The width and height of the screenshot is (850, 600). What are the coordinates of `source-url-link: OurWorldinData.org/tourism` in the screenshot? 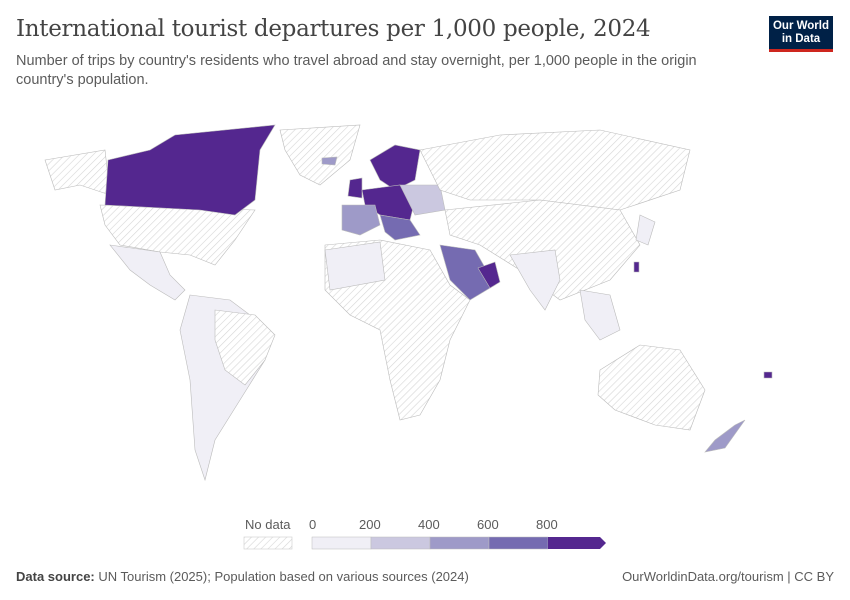 It's located at (703, 576).